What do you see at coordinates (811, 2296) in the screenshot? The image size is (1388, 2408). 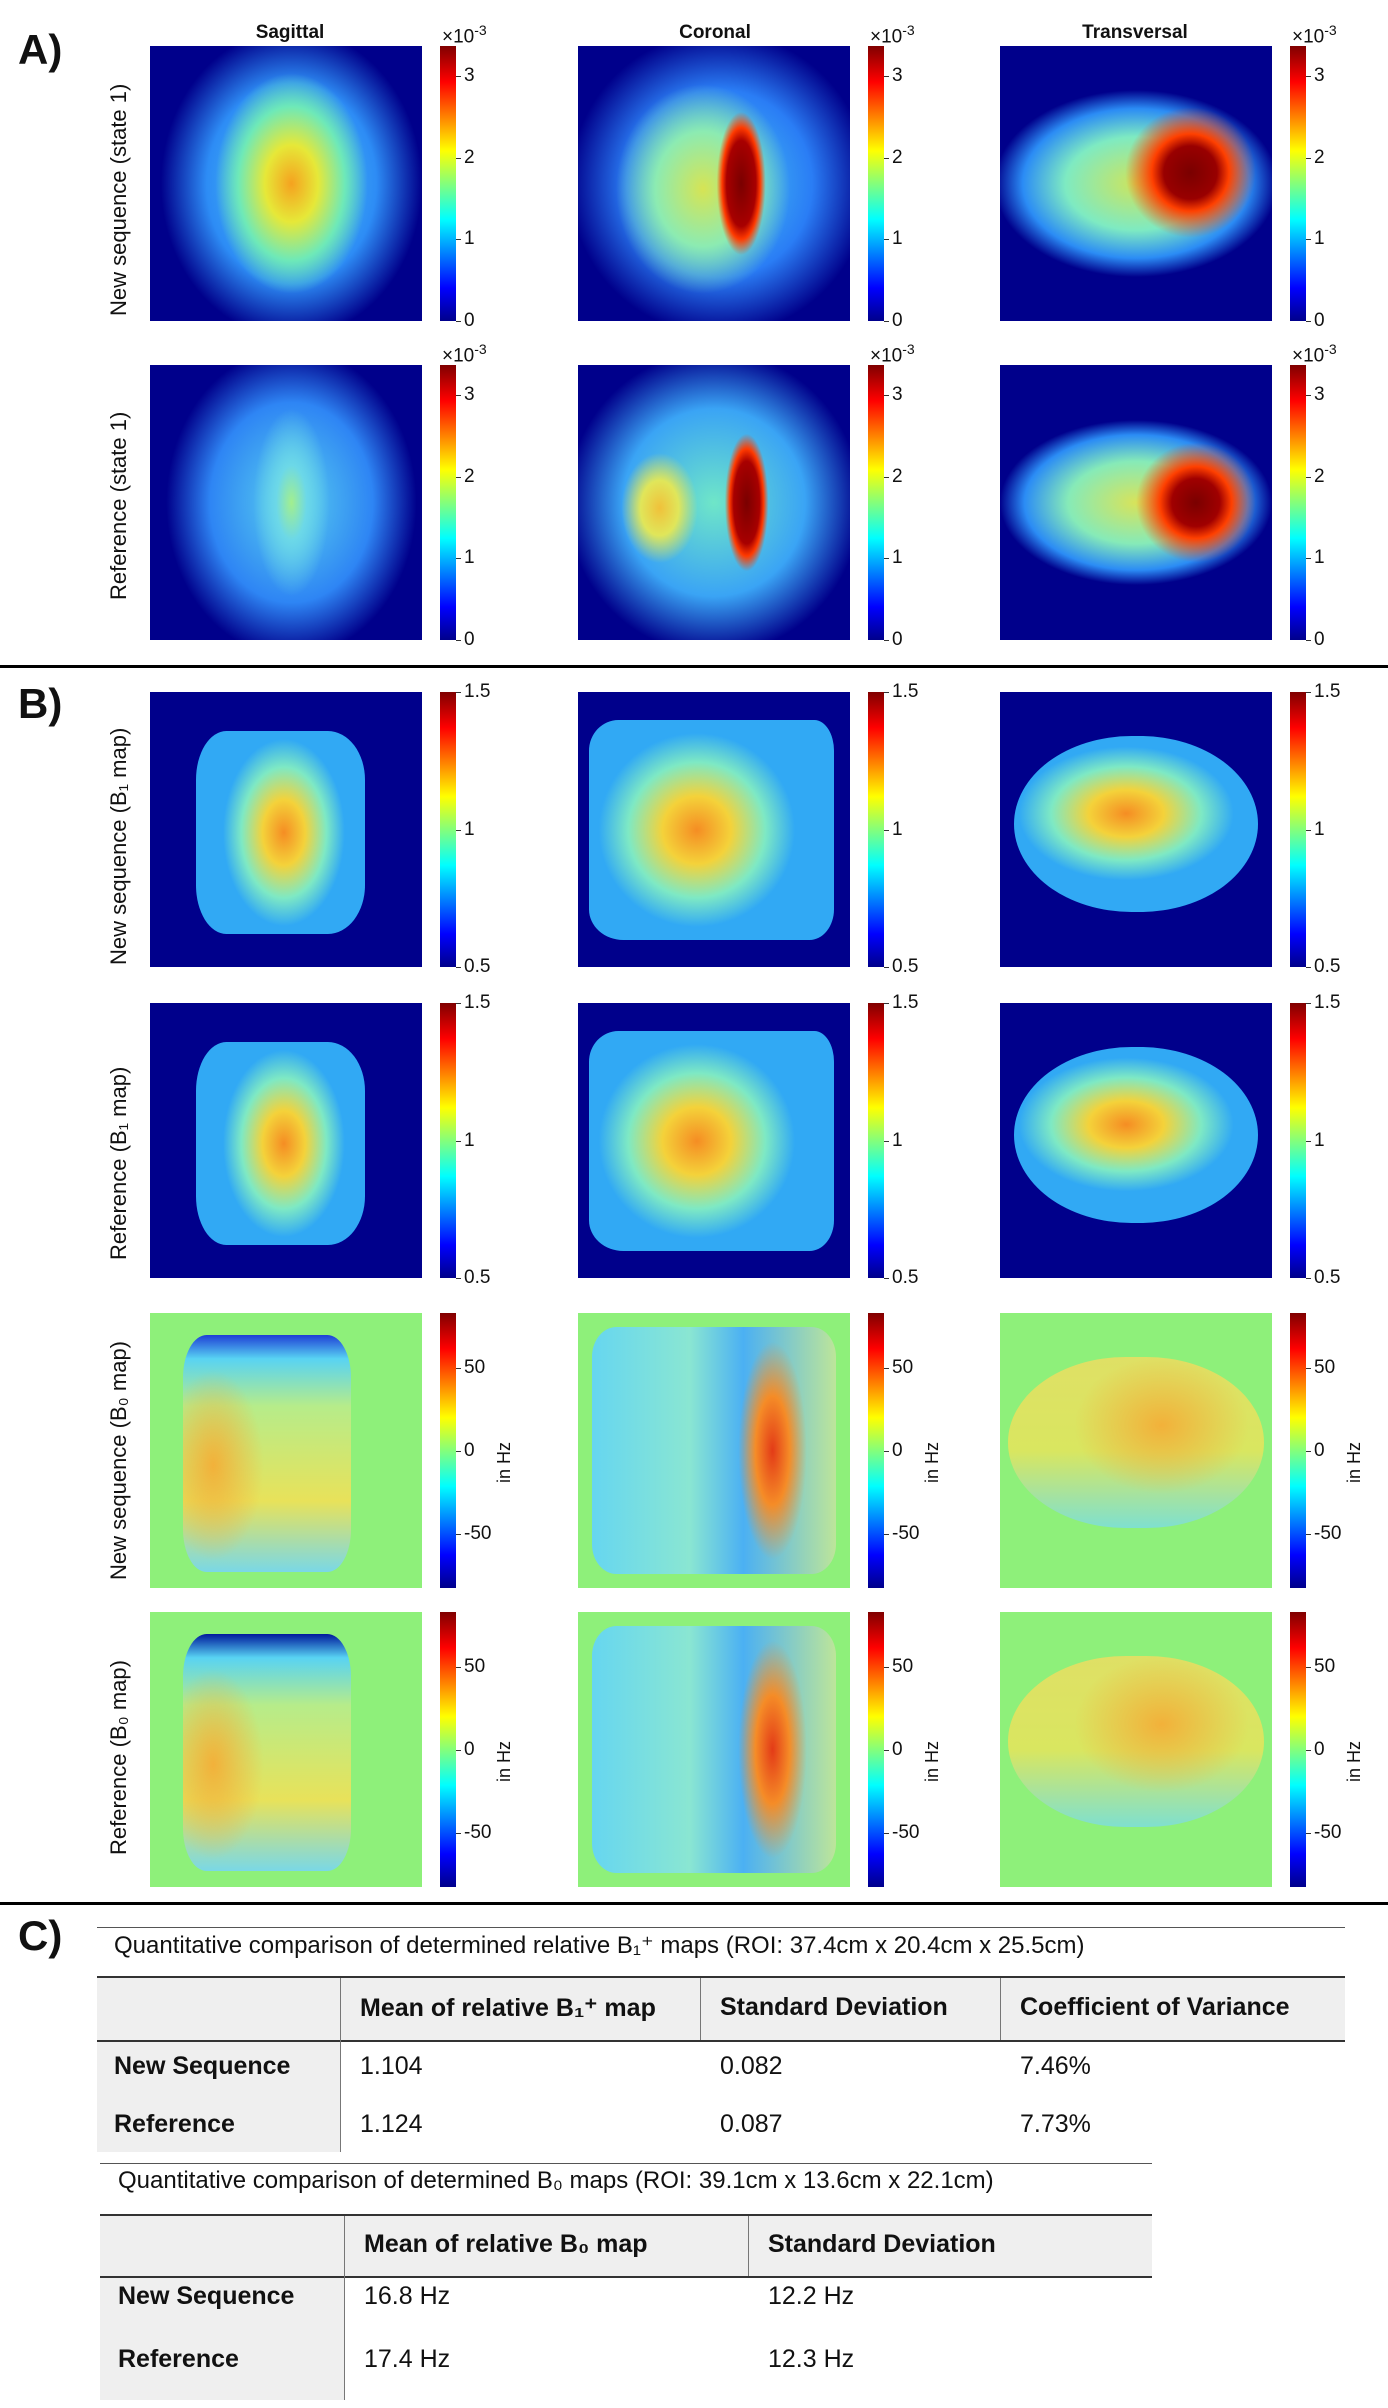 I see `table2-row1-sd: 12.2 Hz` at bounding box center [811, 2296].